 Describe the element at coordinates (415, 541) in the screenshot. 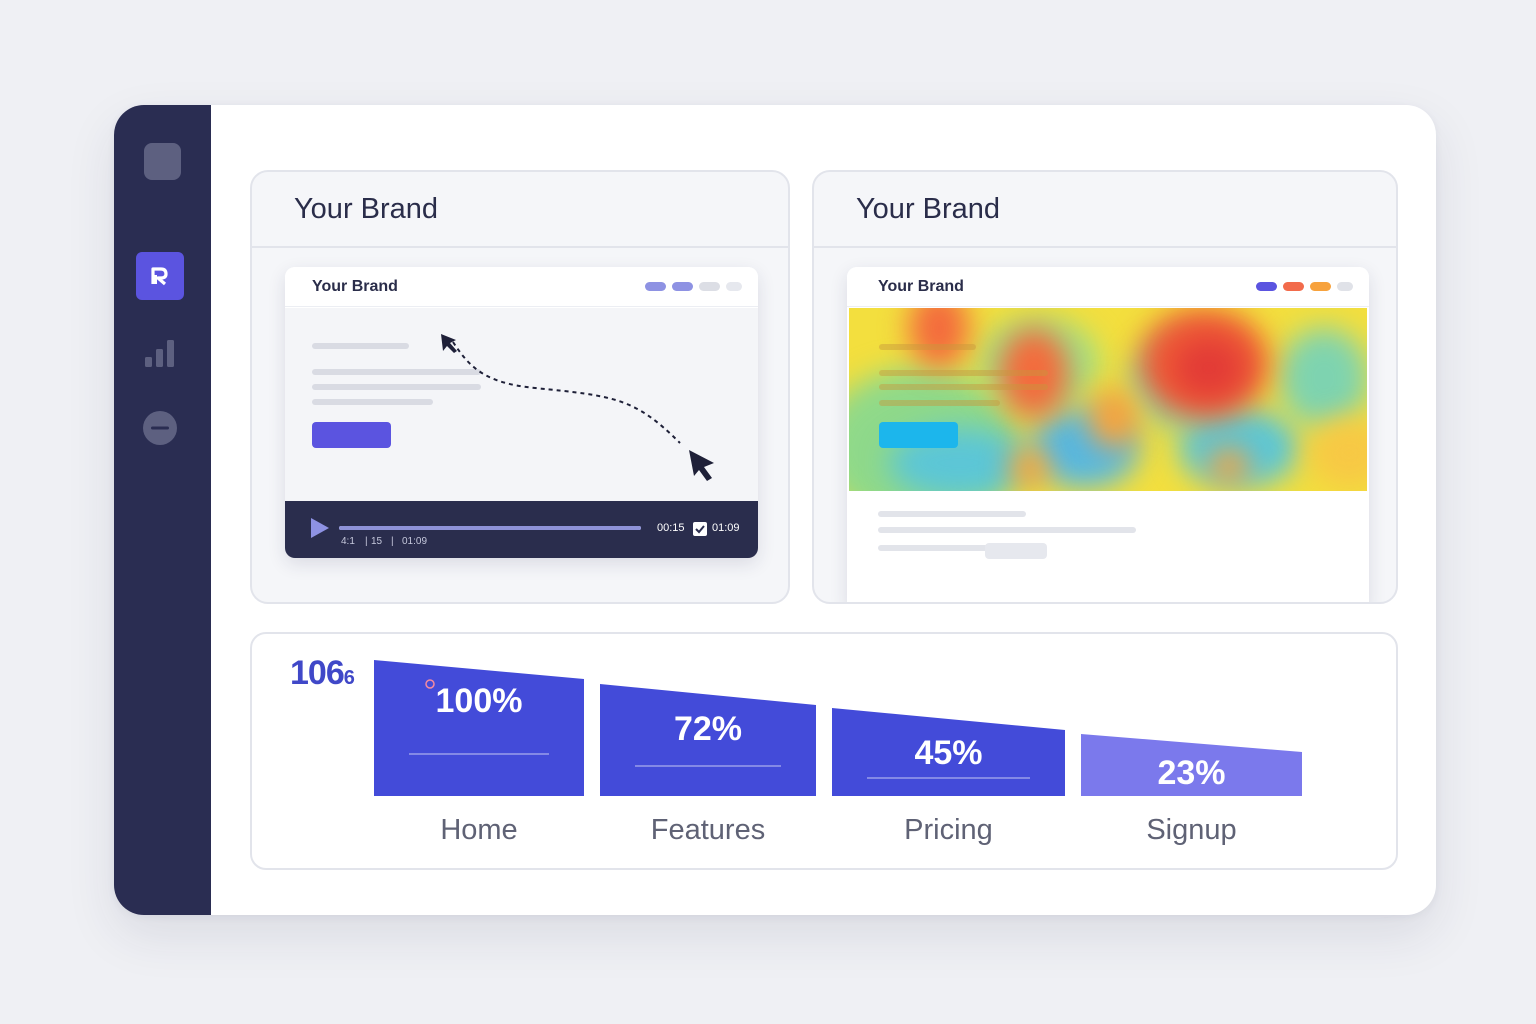

I see `player-small-right: 01:09` at that location.